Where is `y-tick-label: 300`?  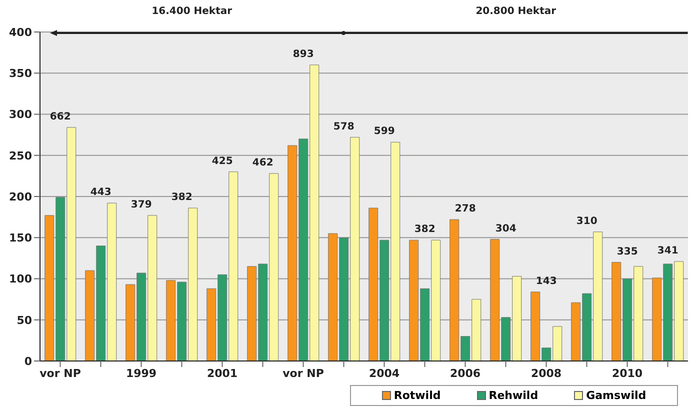
y-tick-label: 300 is located at coordinates (20, 115).